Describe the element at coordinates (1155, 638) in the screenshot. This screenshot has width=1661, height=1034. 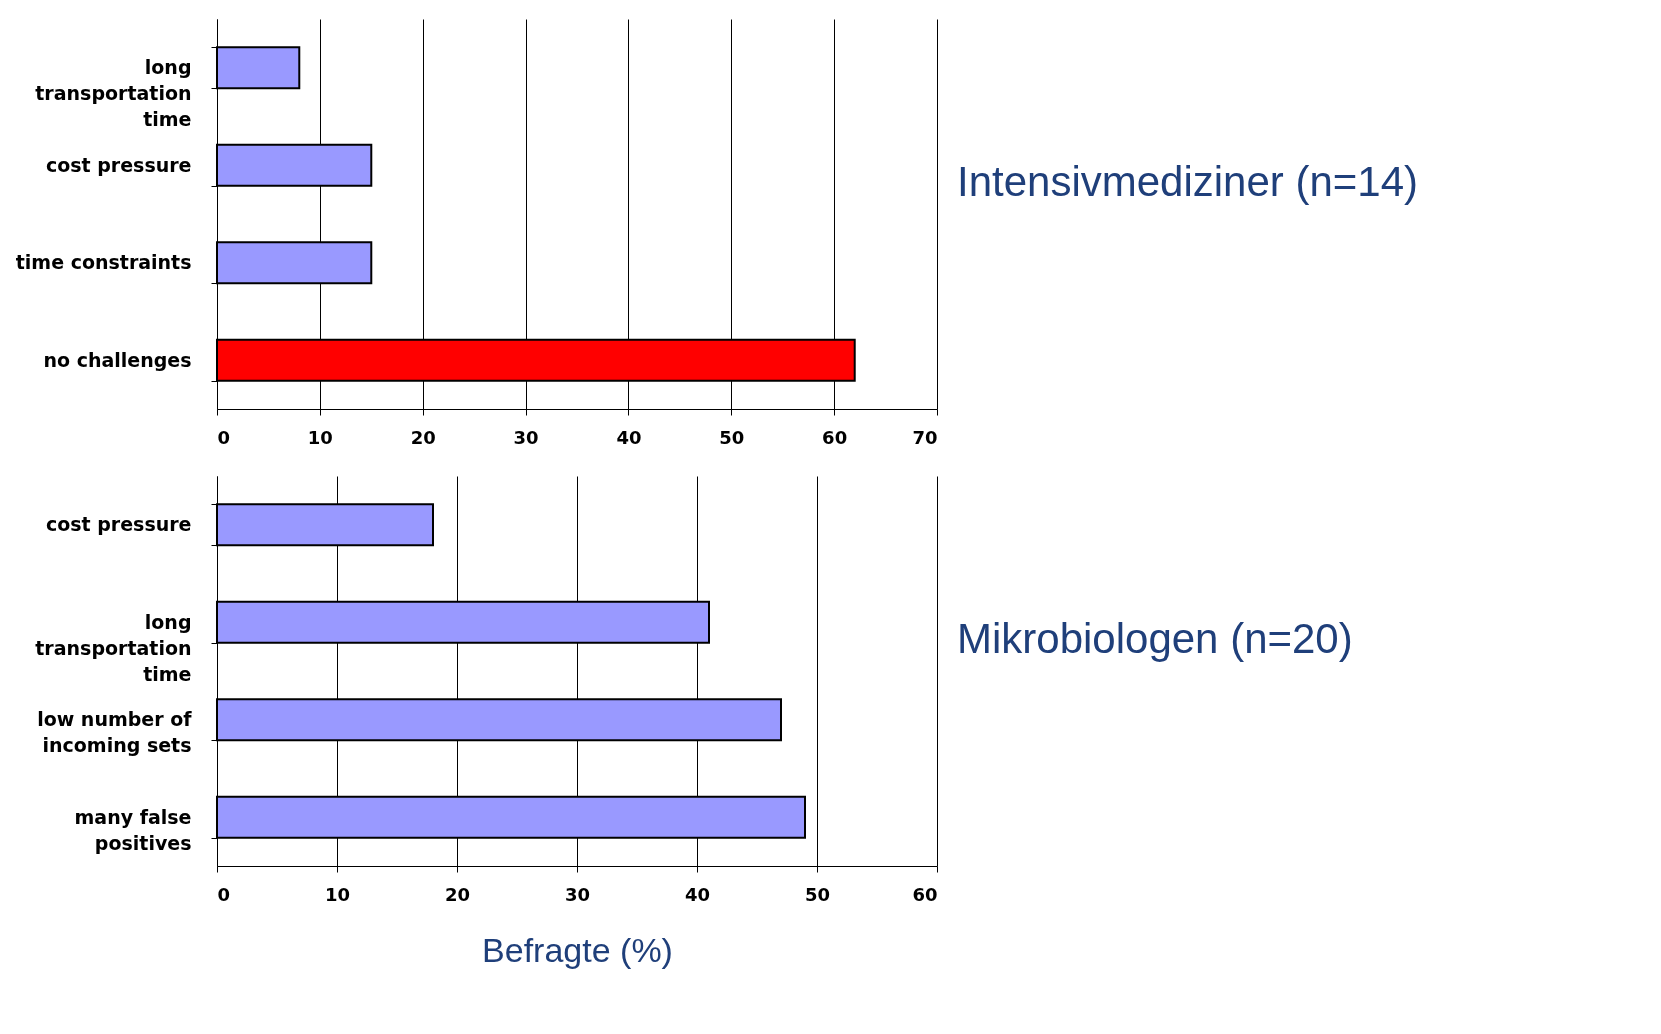
I see `text: Mikrobiologen (n=20)` at that location.